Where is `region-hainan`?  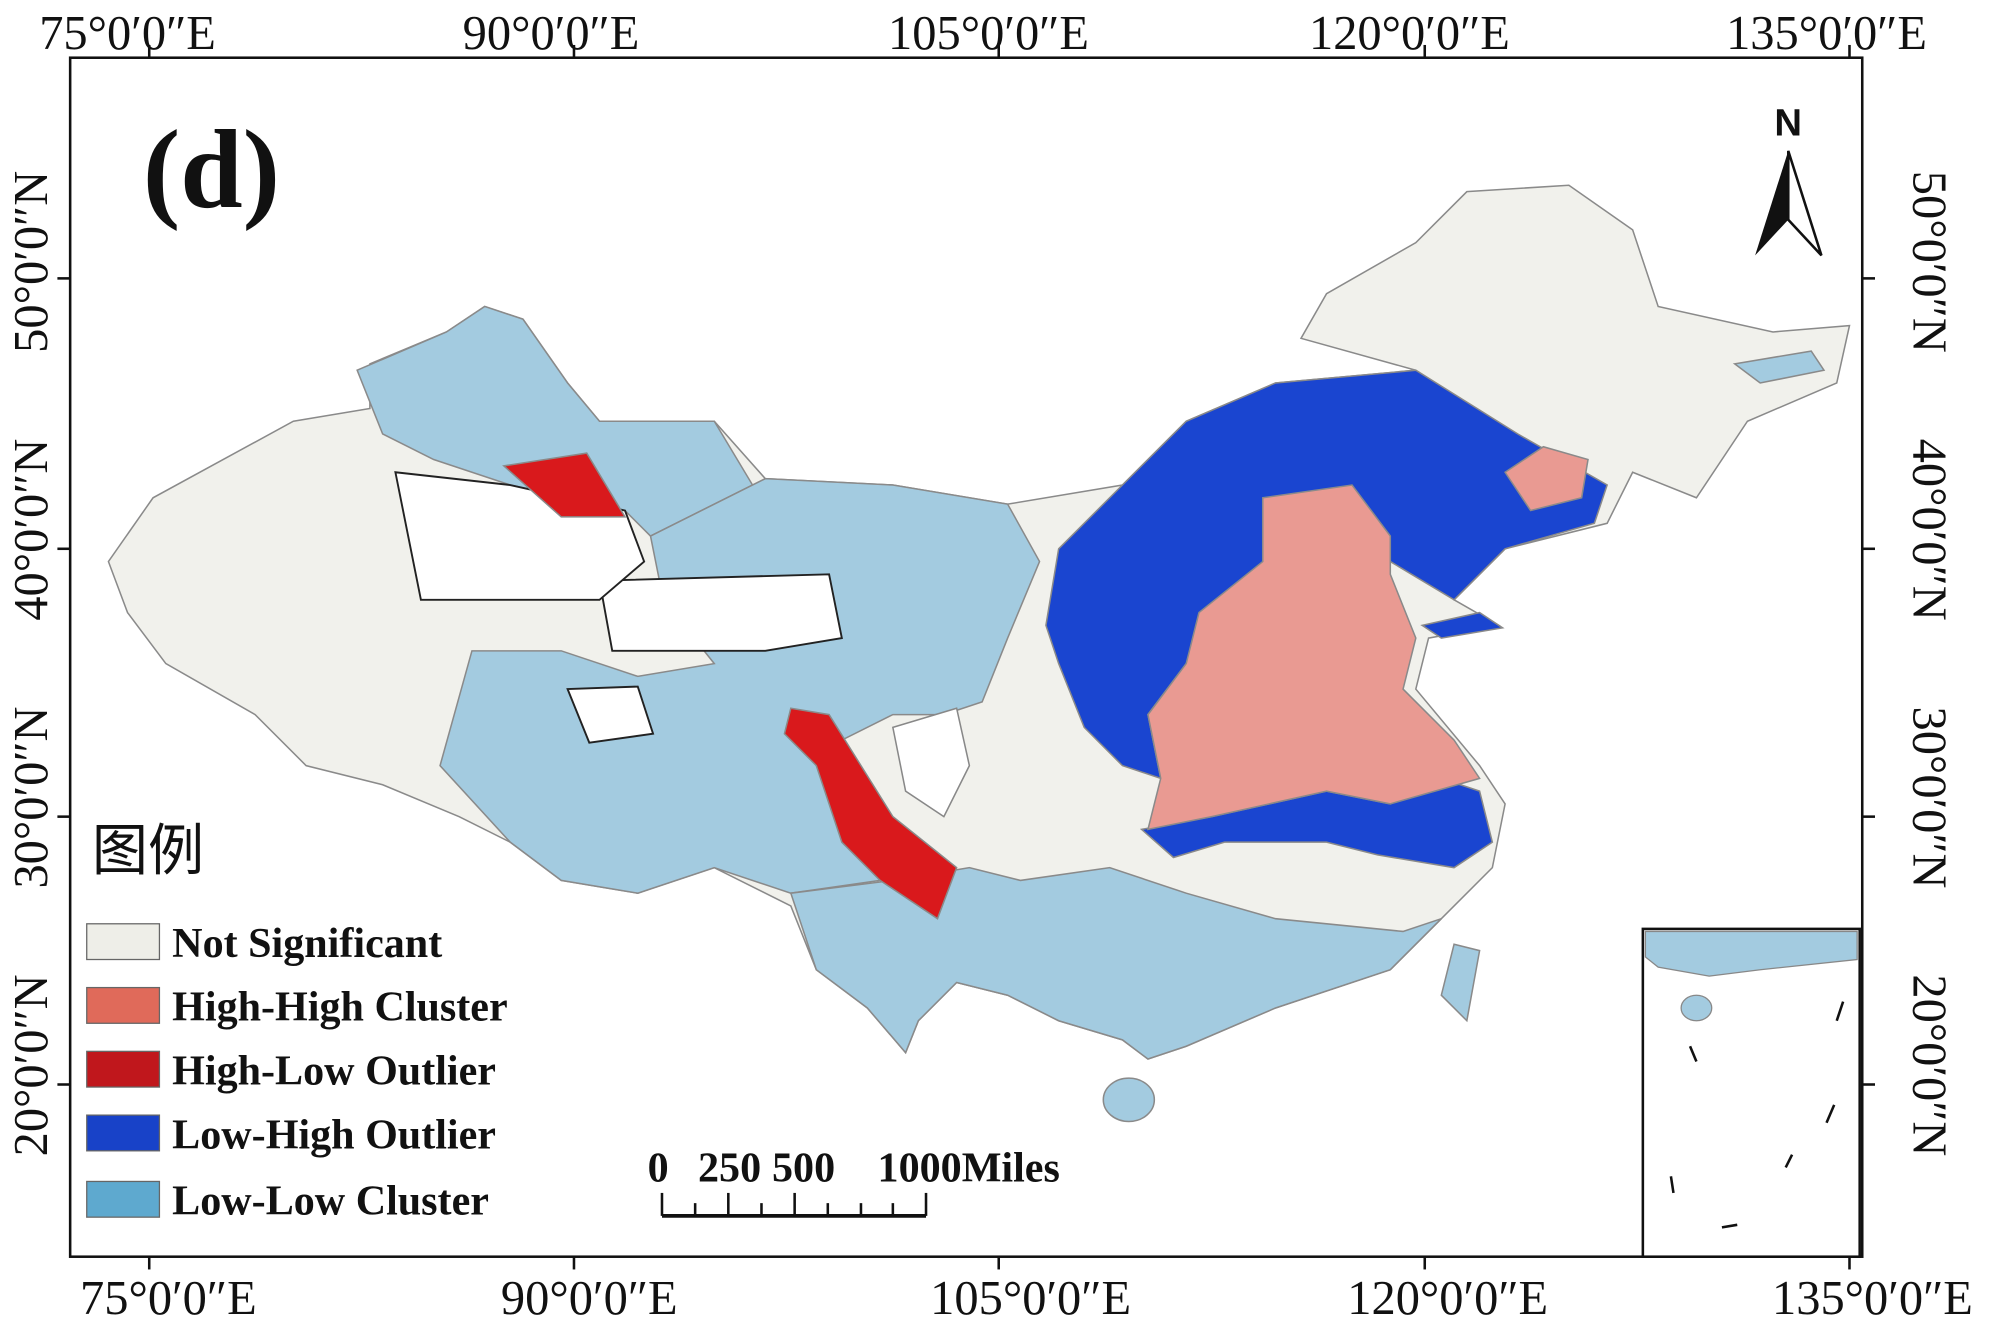 region-hainan is located at coordinates (1129, 1100).